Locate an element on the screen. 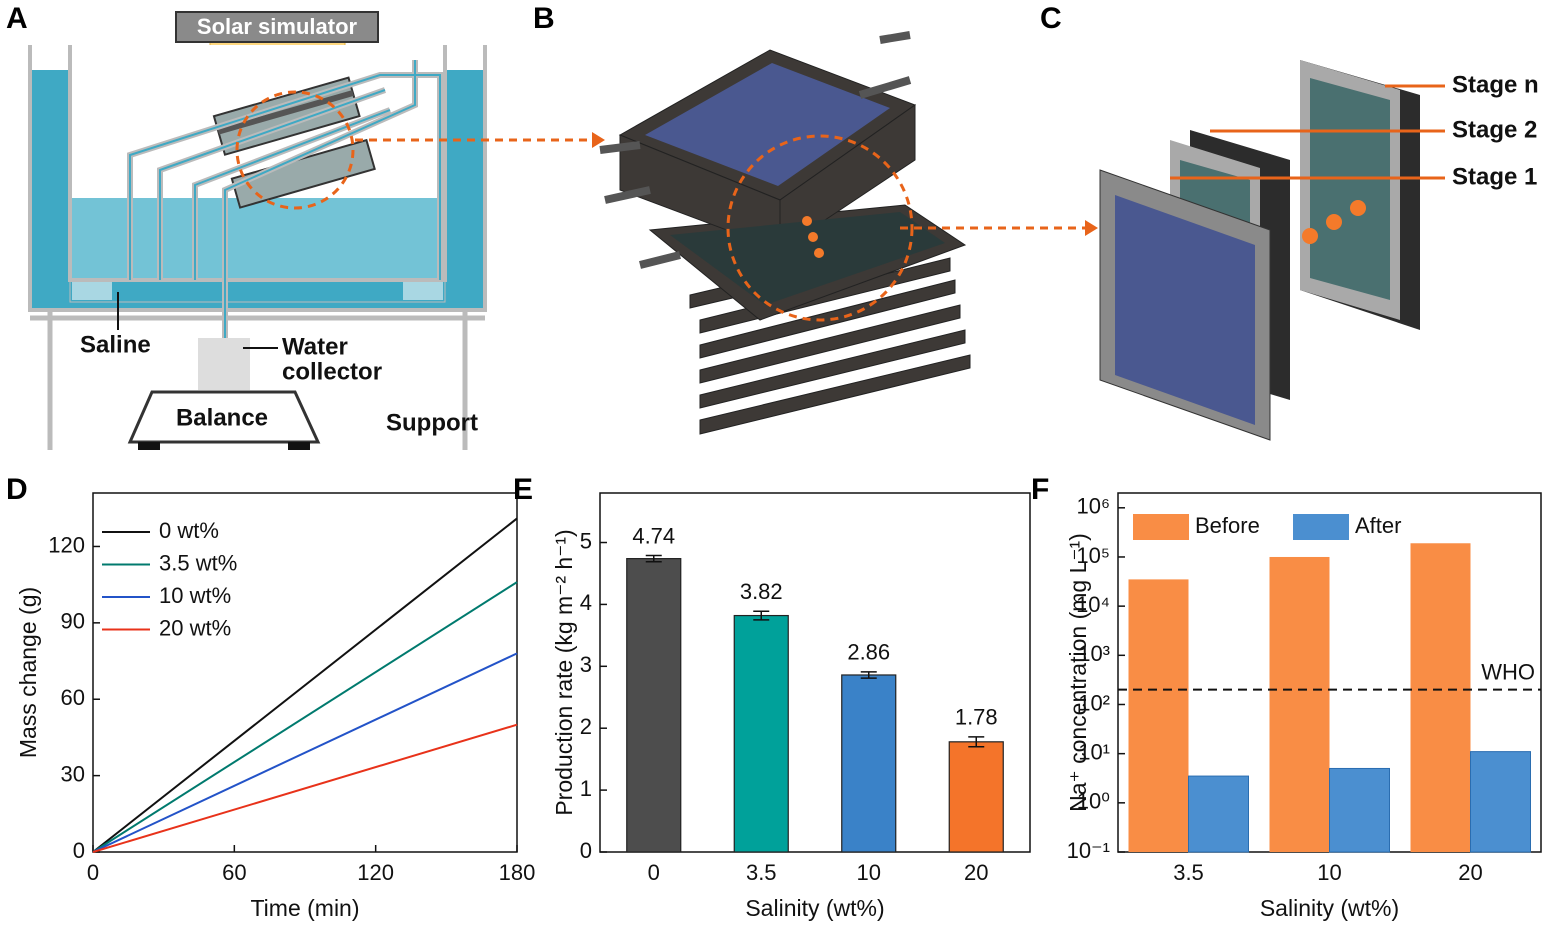 This screenshot has width=1556, height=929. label: collector is located at coordinates (332, 371).